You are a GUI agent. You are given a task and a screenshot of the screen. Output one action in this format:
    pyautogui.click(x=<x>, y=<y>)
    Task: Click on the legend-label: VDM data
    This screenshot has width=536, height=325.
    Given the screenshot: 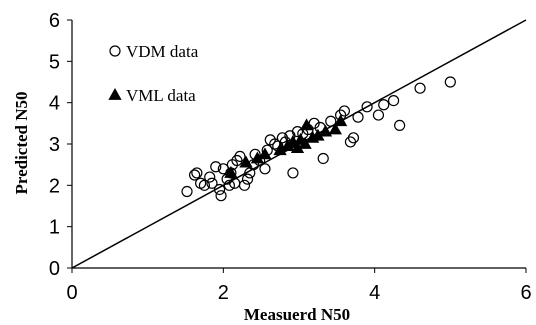 What is the action you would take?
    pyautogui.click(x=162, y=51)
    